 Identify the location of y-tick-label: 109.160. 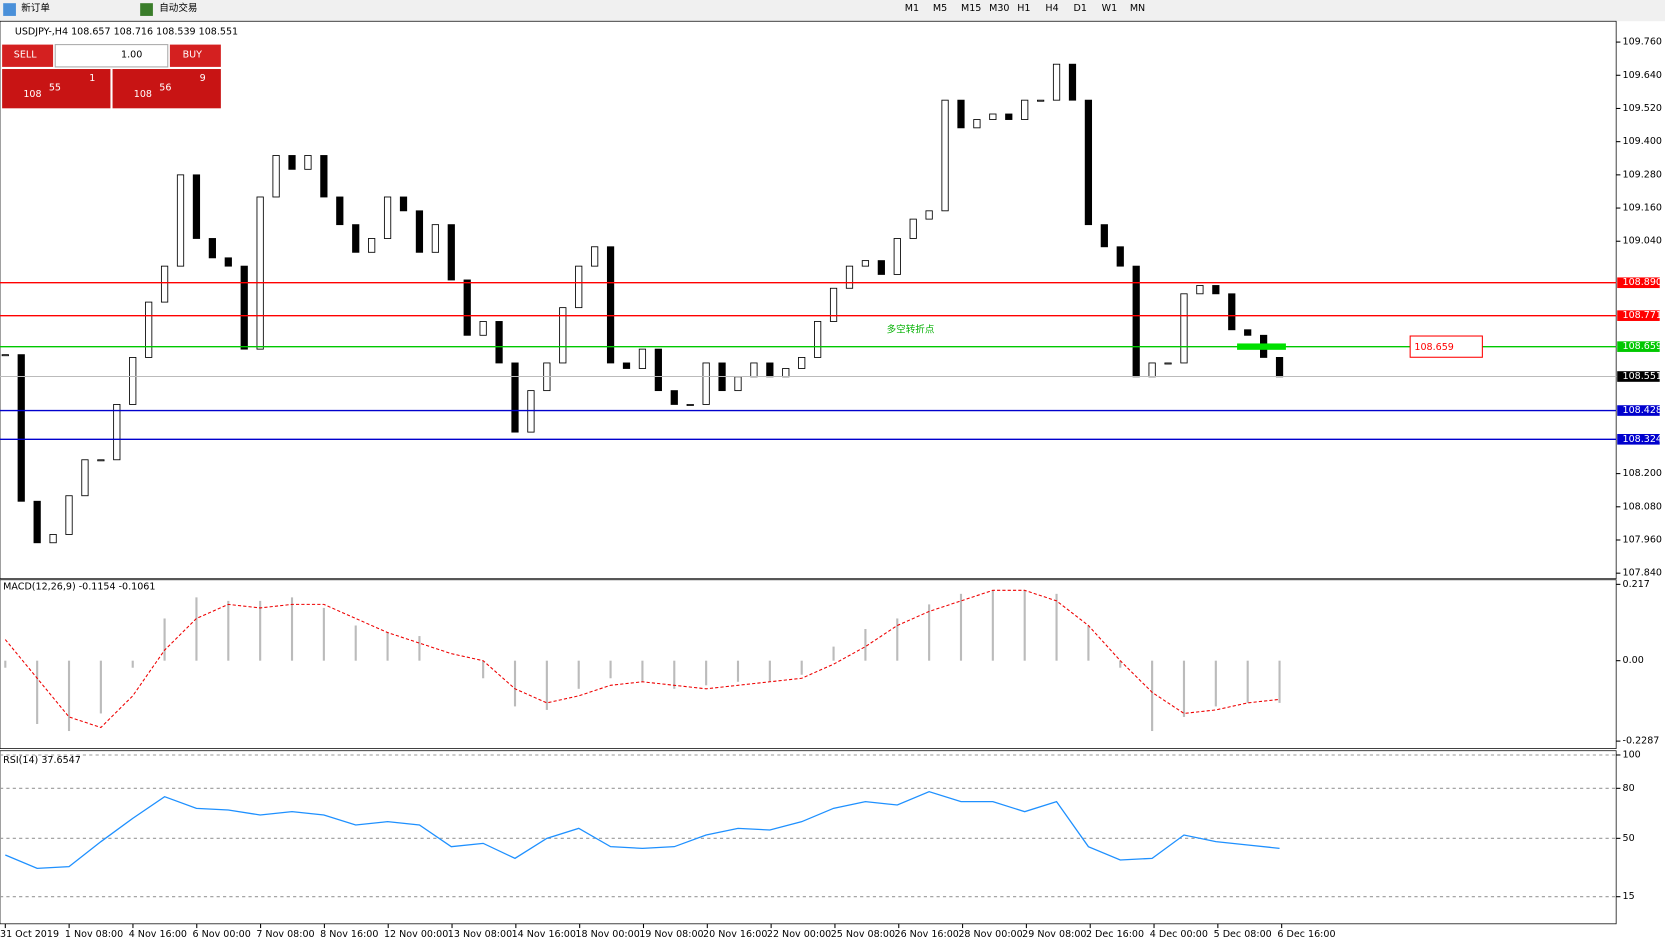
(1642, 208).